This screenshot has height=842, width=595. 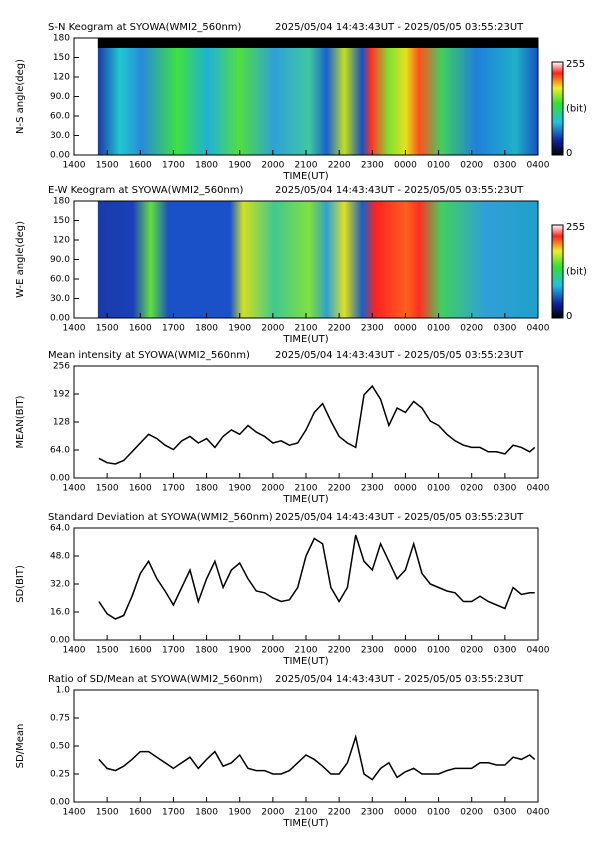 I want to click on keogram-image, so click(x=317, y=96).